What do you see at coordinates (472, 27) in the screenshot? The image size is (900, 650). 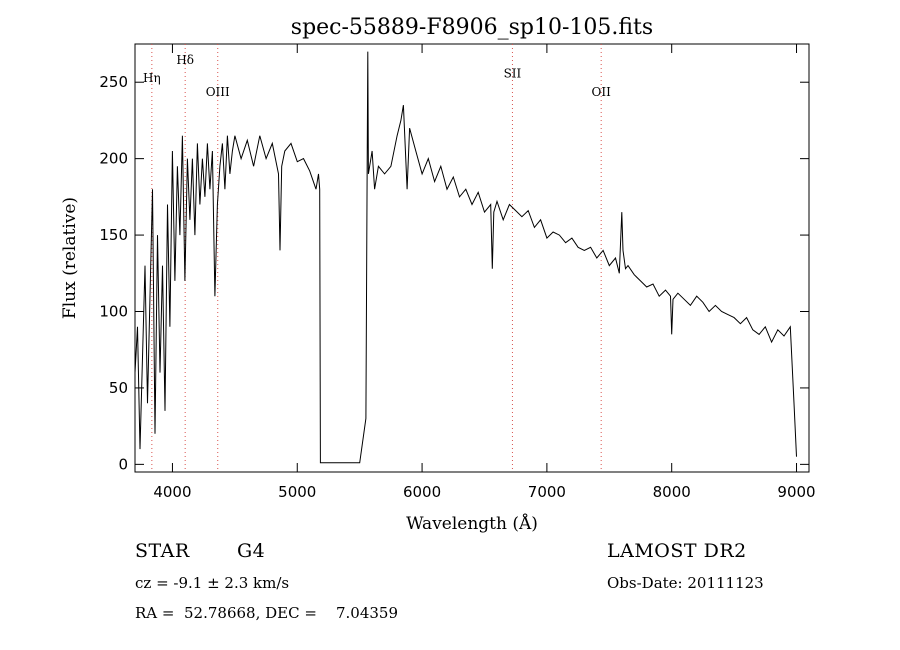 I see `chart-title: spec-55889-F8906_sp10-105.fits` at bounding box center [472, 27].